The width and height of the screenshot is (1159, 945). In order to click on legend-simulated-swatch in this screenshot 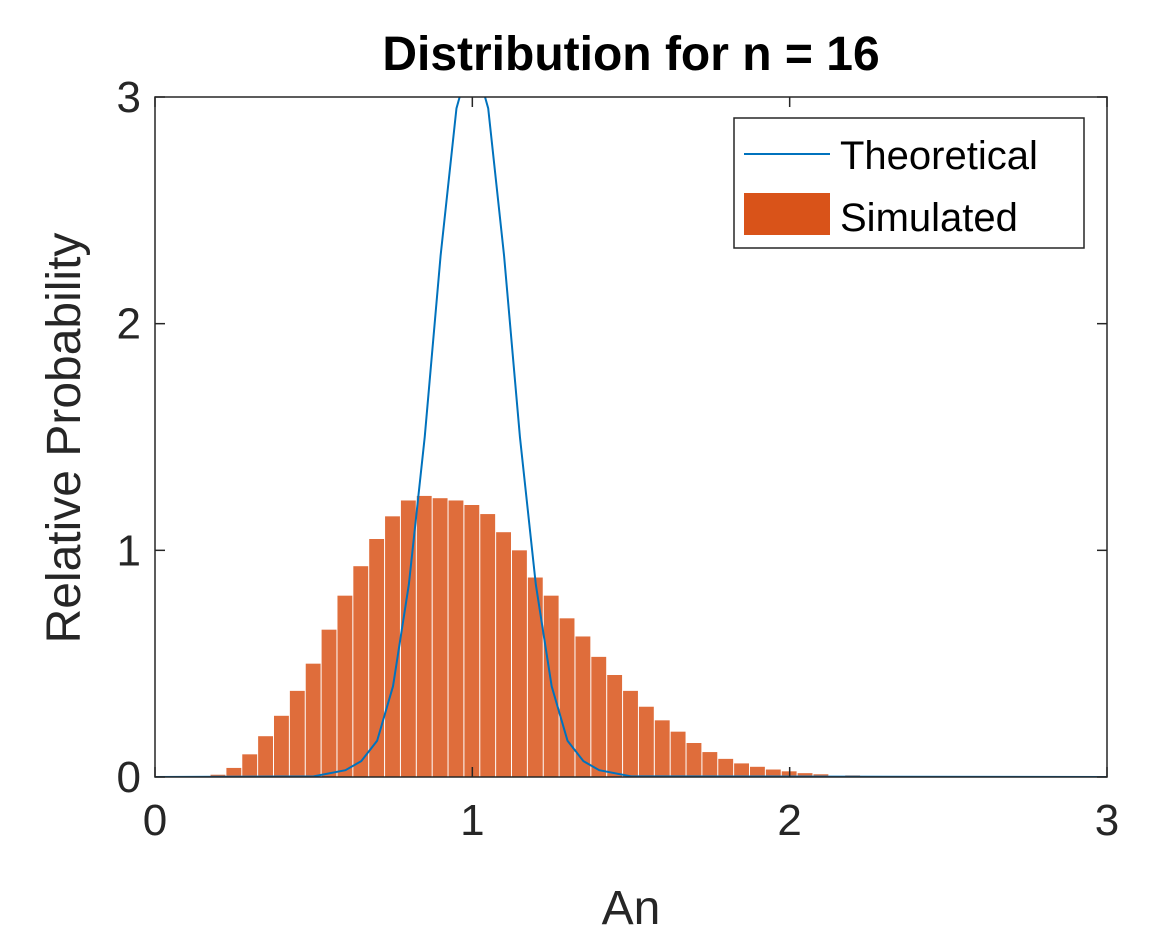, I will do `click(787, 214)`.